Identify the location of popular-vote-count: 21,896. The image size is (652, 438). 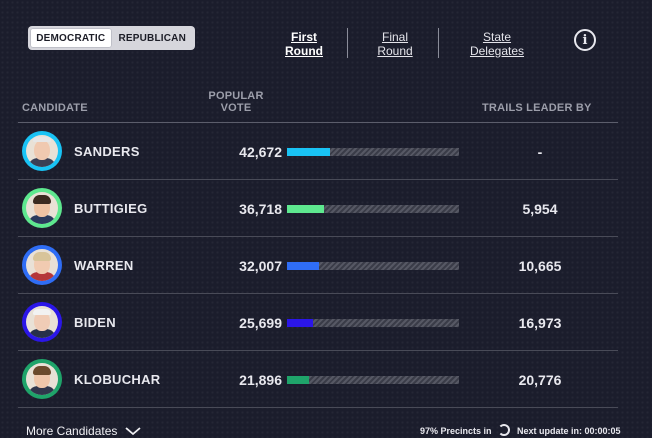
(260, 380).